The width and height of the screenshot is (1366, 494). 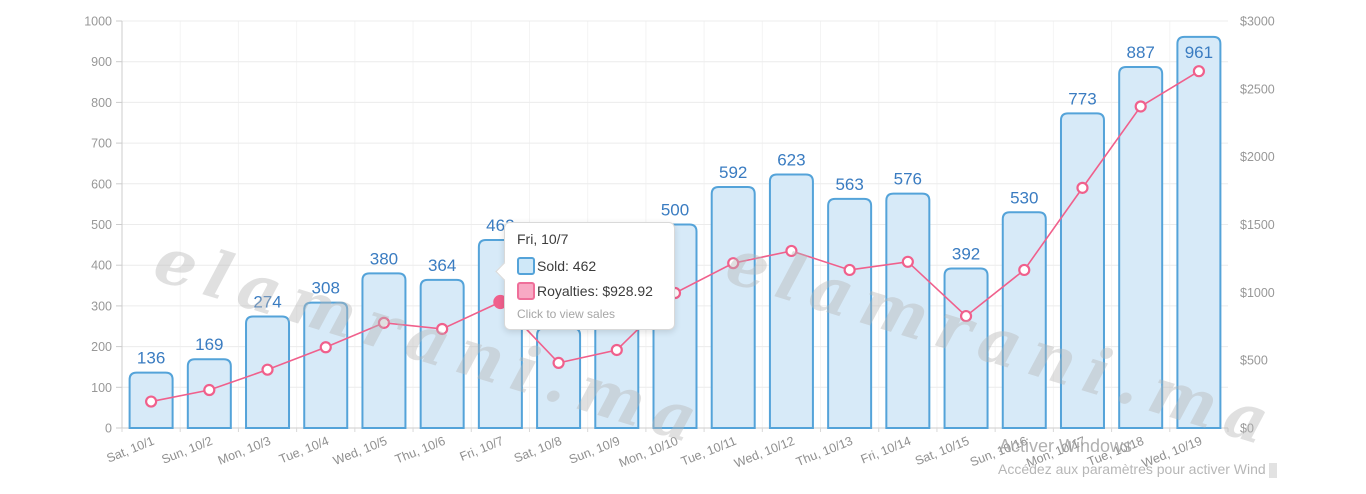 What do you see at coordinates (1257, 22) in the screenshot?
I see `y-axis-label-right: $3000` at bounding box center [1257, 22].